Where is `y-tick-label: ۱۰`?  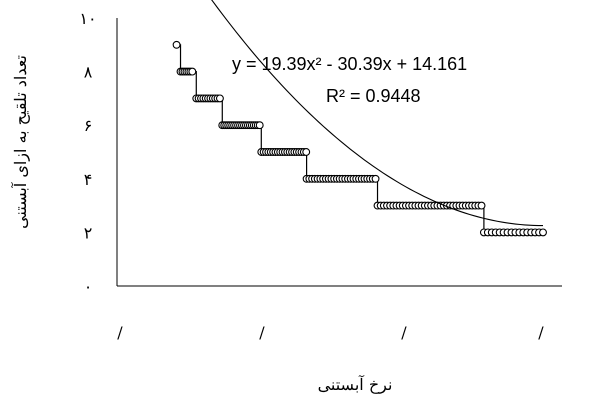
y-tick-label: ۱۰ is located at coordinates (87, 18).